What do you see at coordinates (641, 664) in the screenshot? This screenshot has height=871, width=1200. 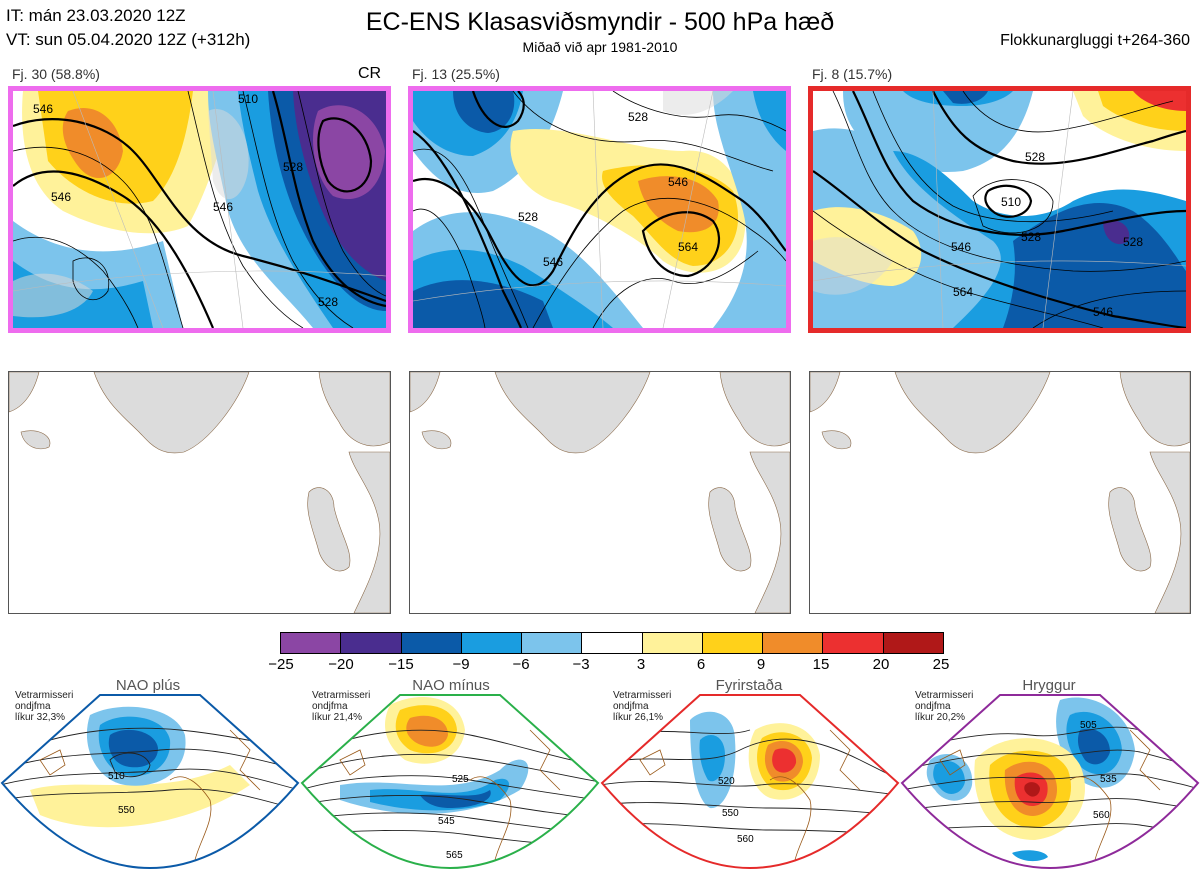 I see `colorbar-tick-label: 3` at bounding box center [641, 664].